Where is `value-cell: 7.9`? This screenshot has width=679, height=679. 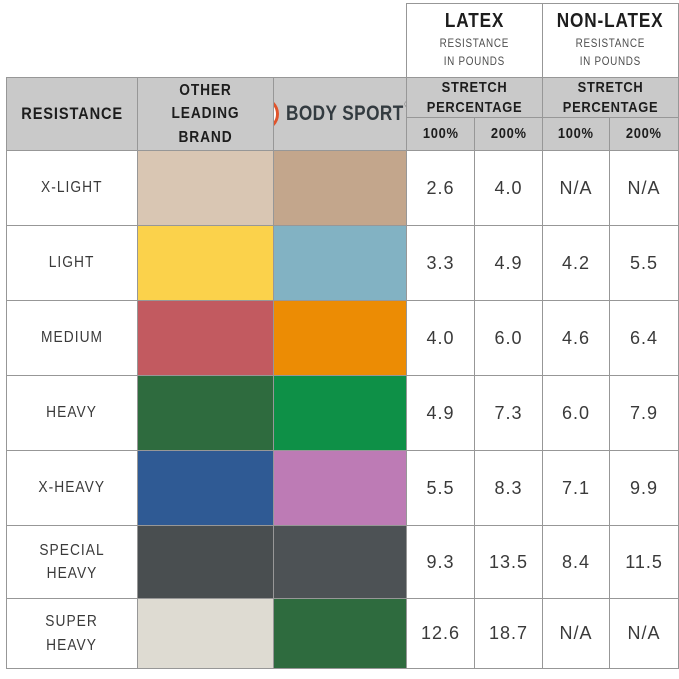 value-cell: 7.9 is located at coordinates (644, 413).